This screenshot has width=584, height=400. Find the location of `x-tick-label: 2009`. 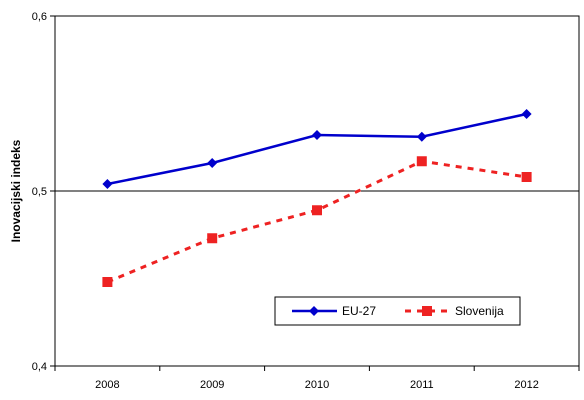

x-tick-label: 2009 is located at coordinates (212, 385).